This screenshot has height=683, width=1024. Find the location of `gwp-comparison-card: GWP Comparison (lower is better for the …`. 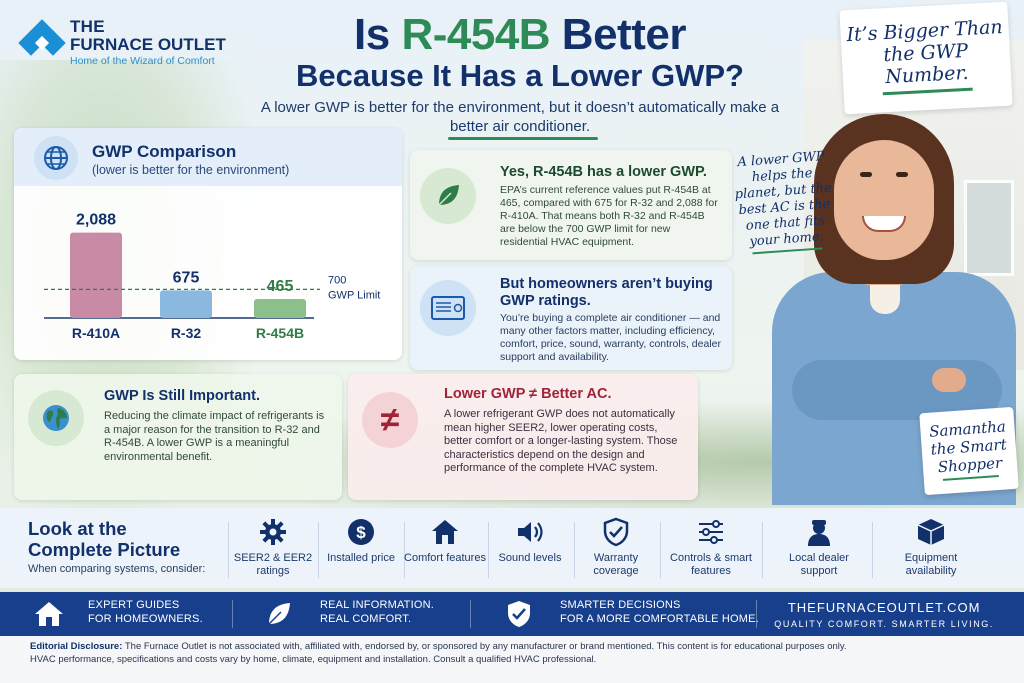

gwp-comparison-card: GWP Comparison (lower is better for the … is located at coordinates (208, 244).